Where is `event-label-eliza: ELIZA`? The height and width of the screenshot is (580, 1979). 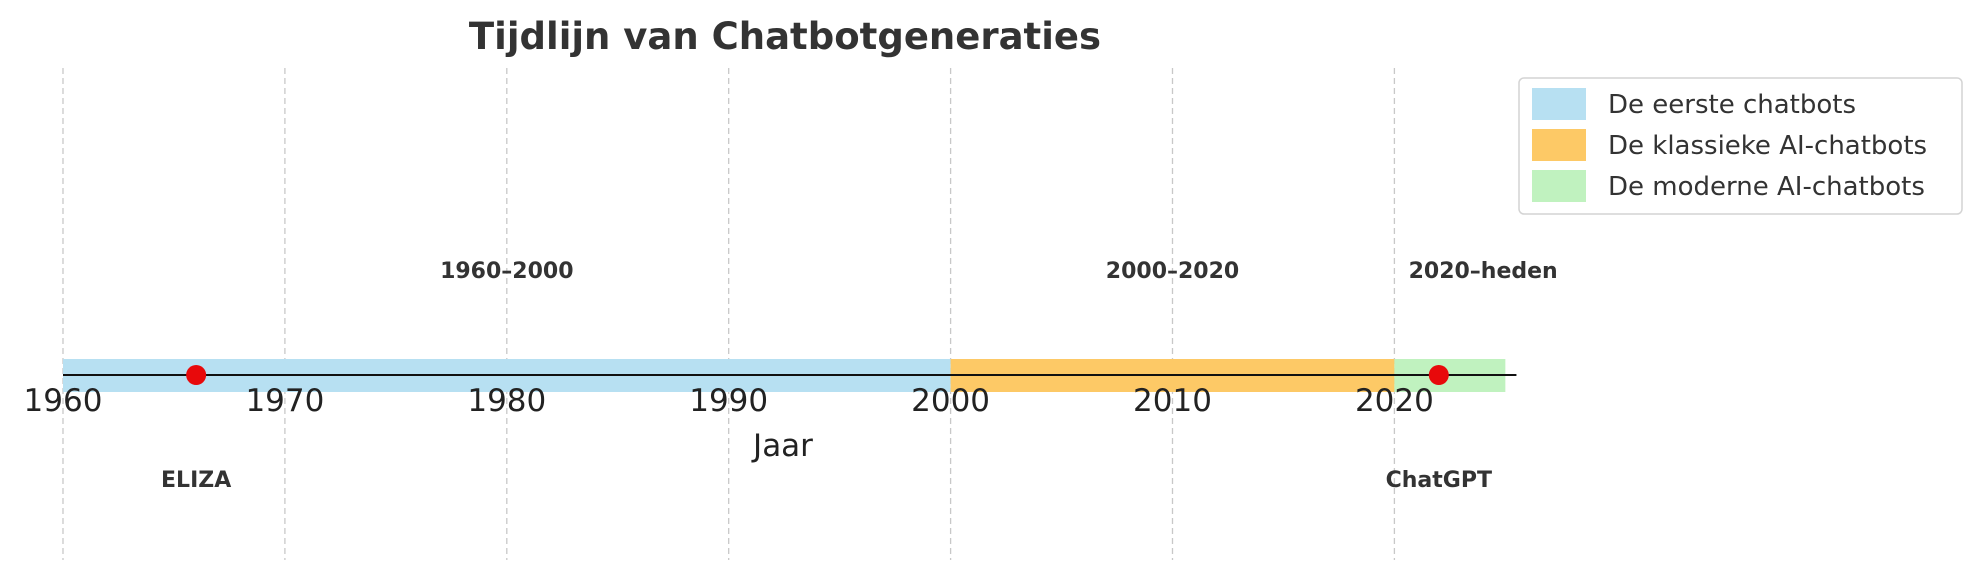
event-label-eliza: ELIZA is located at coordinates (196, 480).